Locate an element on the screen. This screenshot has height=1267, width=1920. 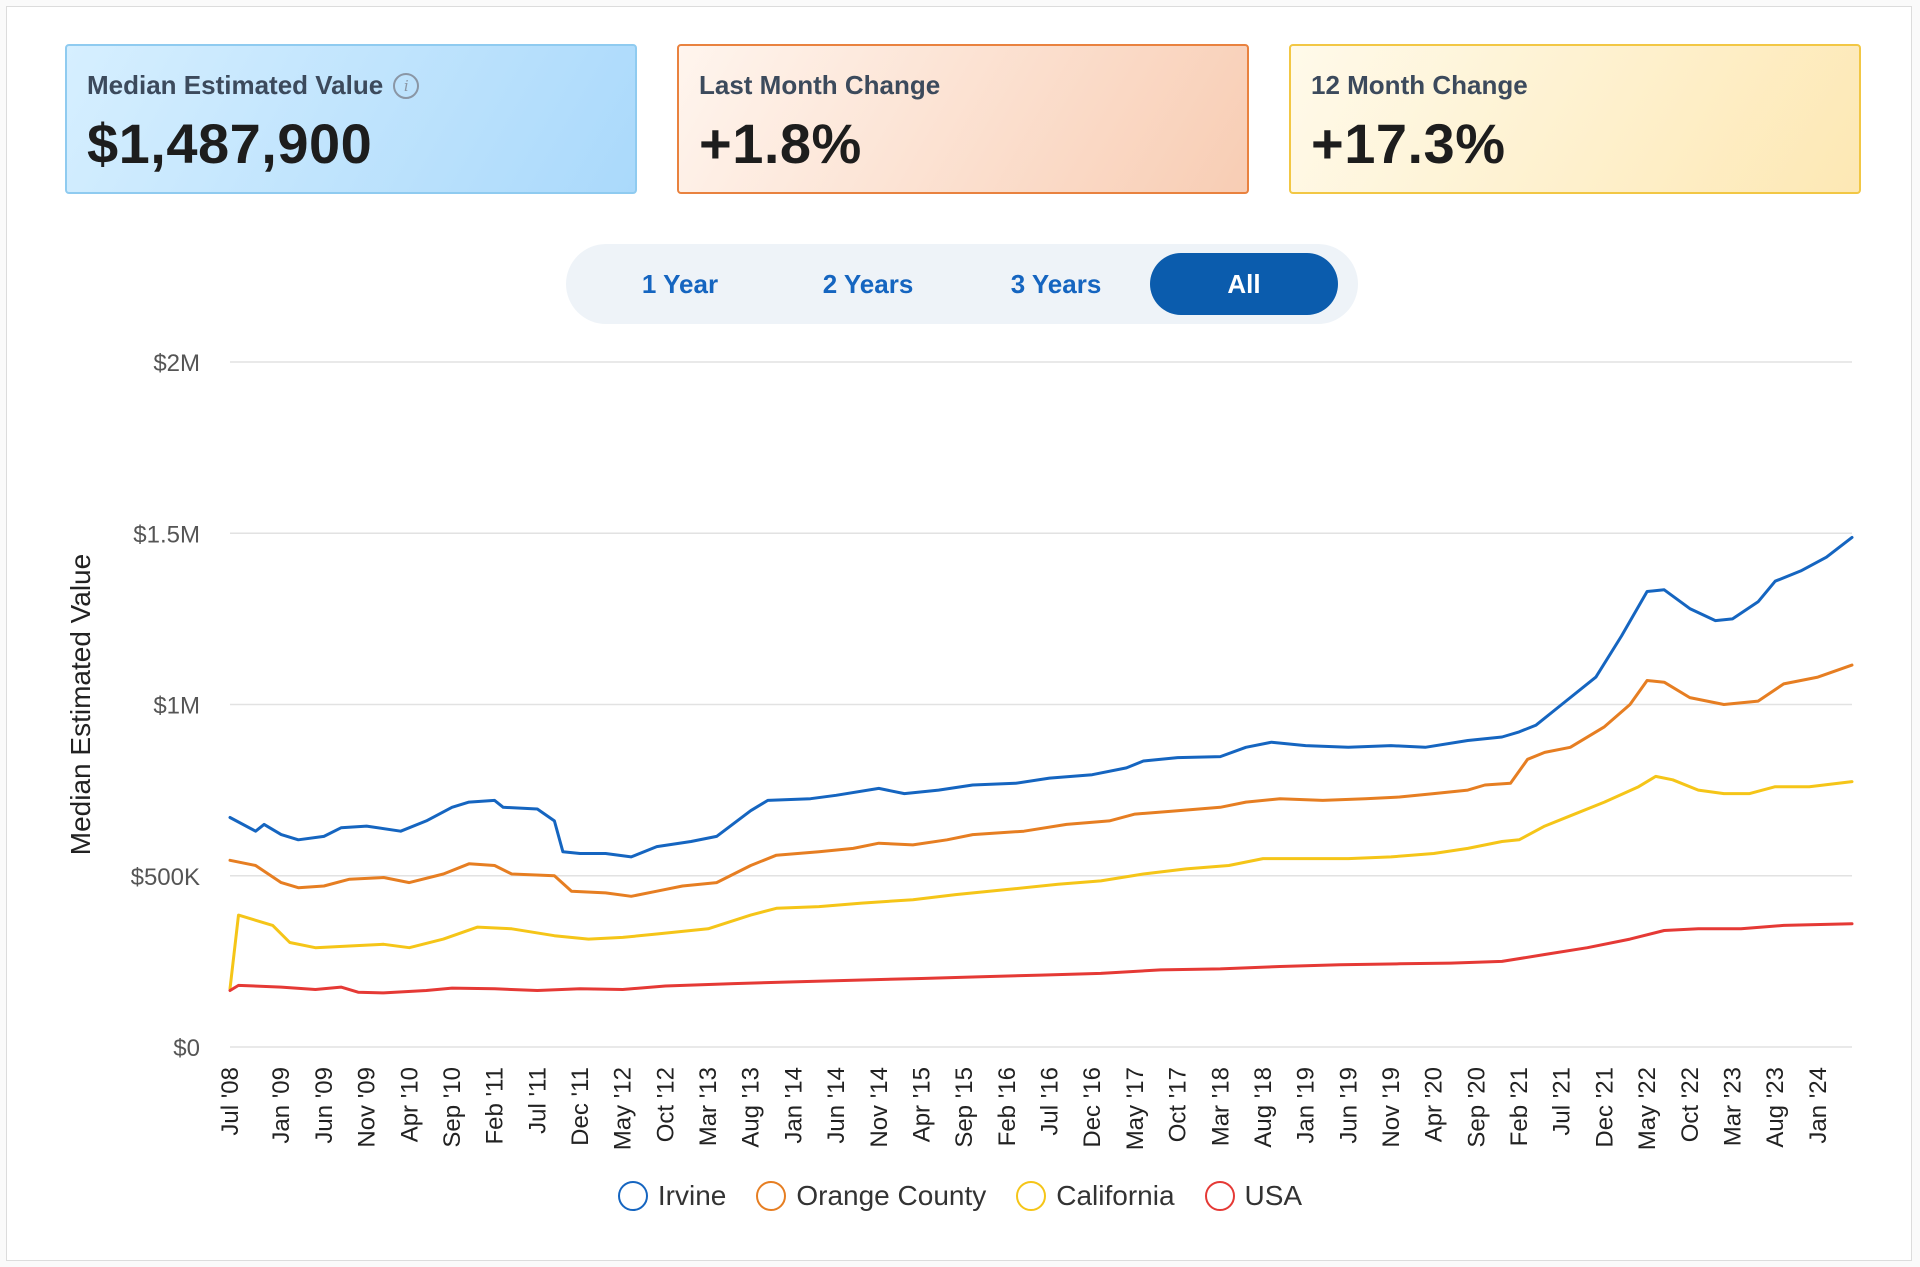
x-tick-label: Jan '19 is located at coordinates (1306, 1105).